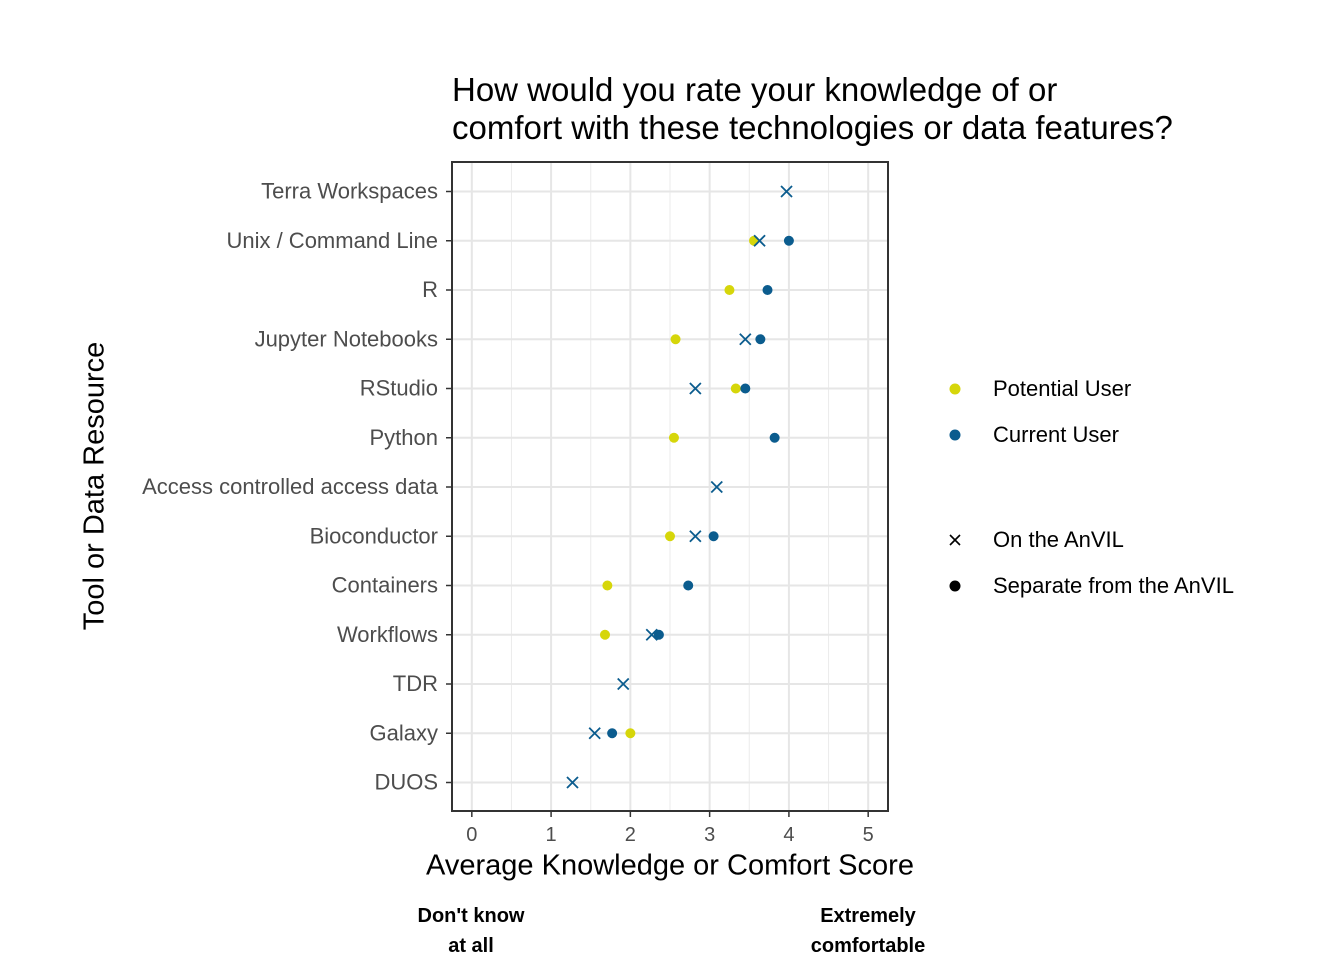  I want to click on y-tick-label: TDR, so click(415, 683).